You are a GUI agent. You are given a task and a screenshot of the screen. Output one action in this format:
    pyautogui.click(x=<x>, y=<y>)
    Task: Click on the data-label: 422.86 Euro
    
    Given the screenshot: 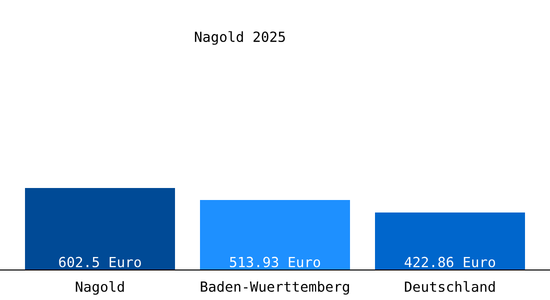 What is the action you would take?
    pyautogui.click(x=450, y=262)
    